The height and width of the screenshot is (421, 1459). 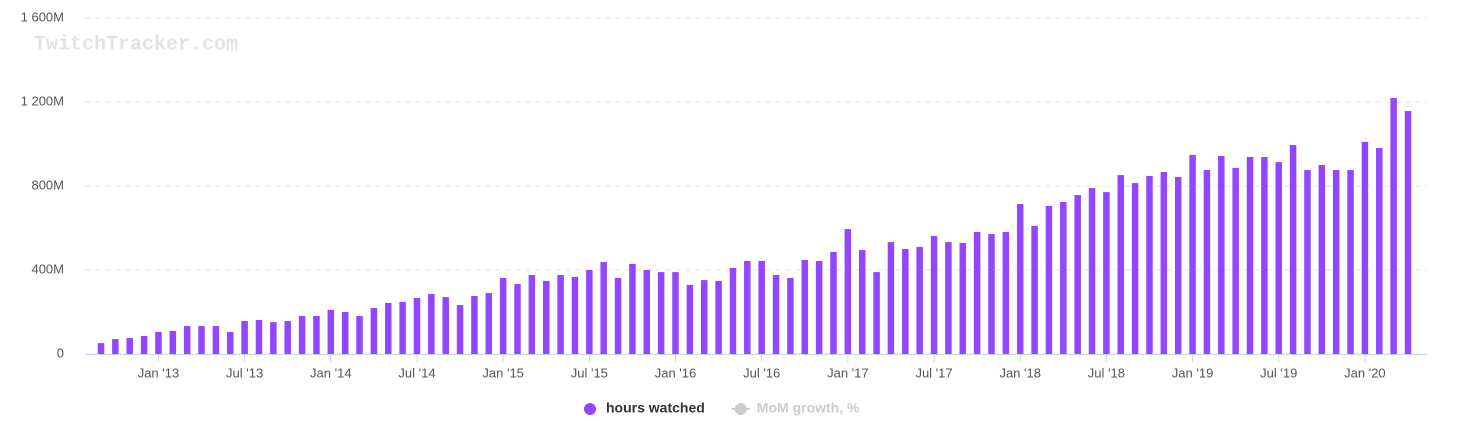 I want to click on x-tick-label: Jul '15, so click(x=589, y=372).